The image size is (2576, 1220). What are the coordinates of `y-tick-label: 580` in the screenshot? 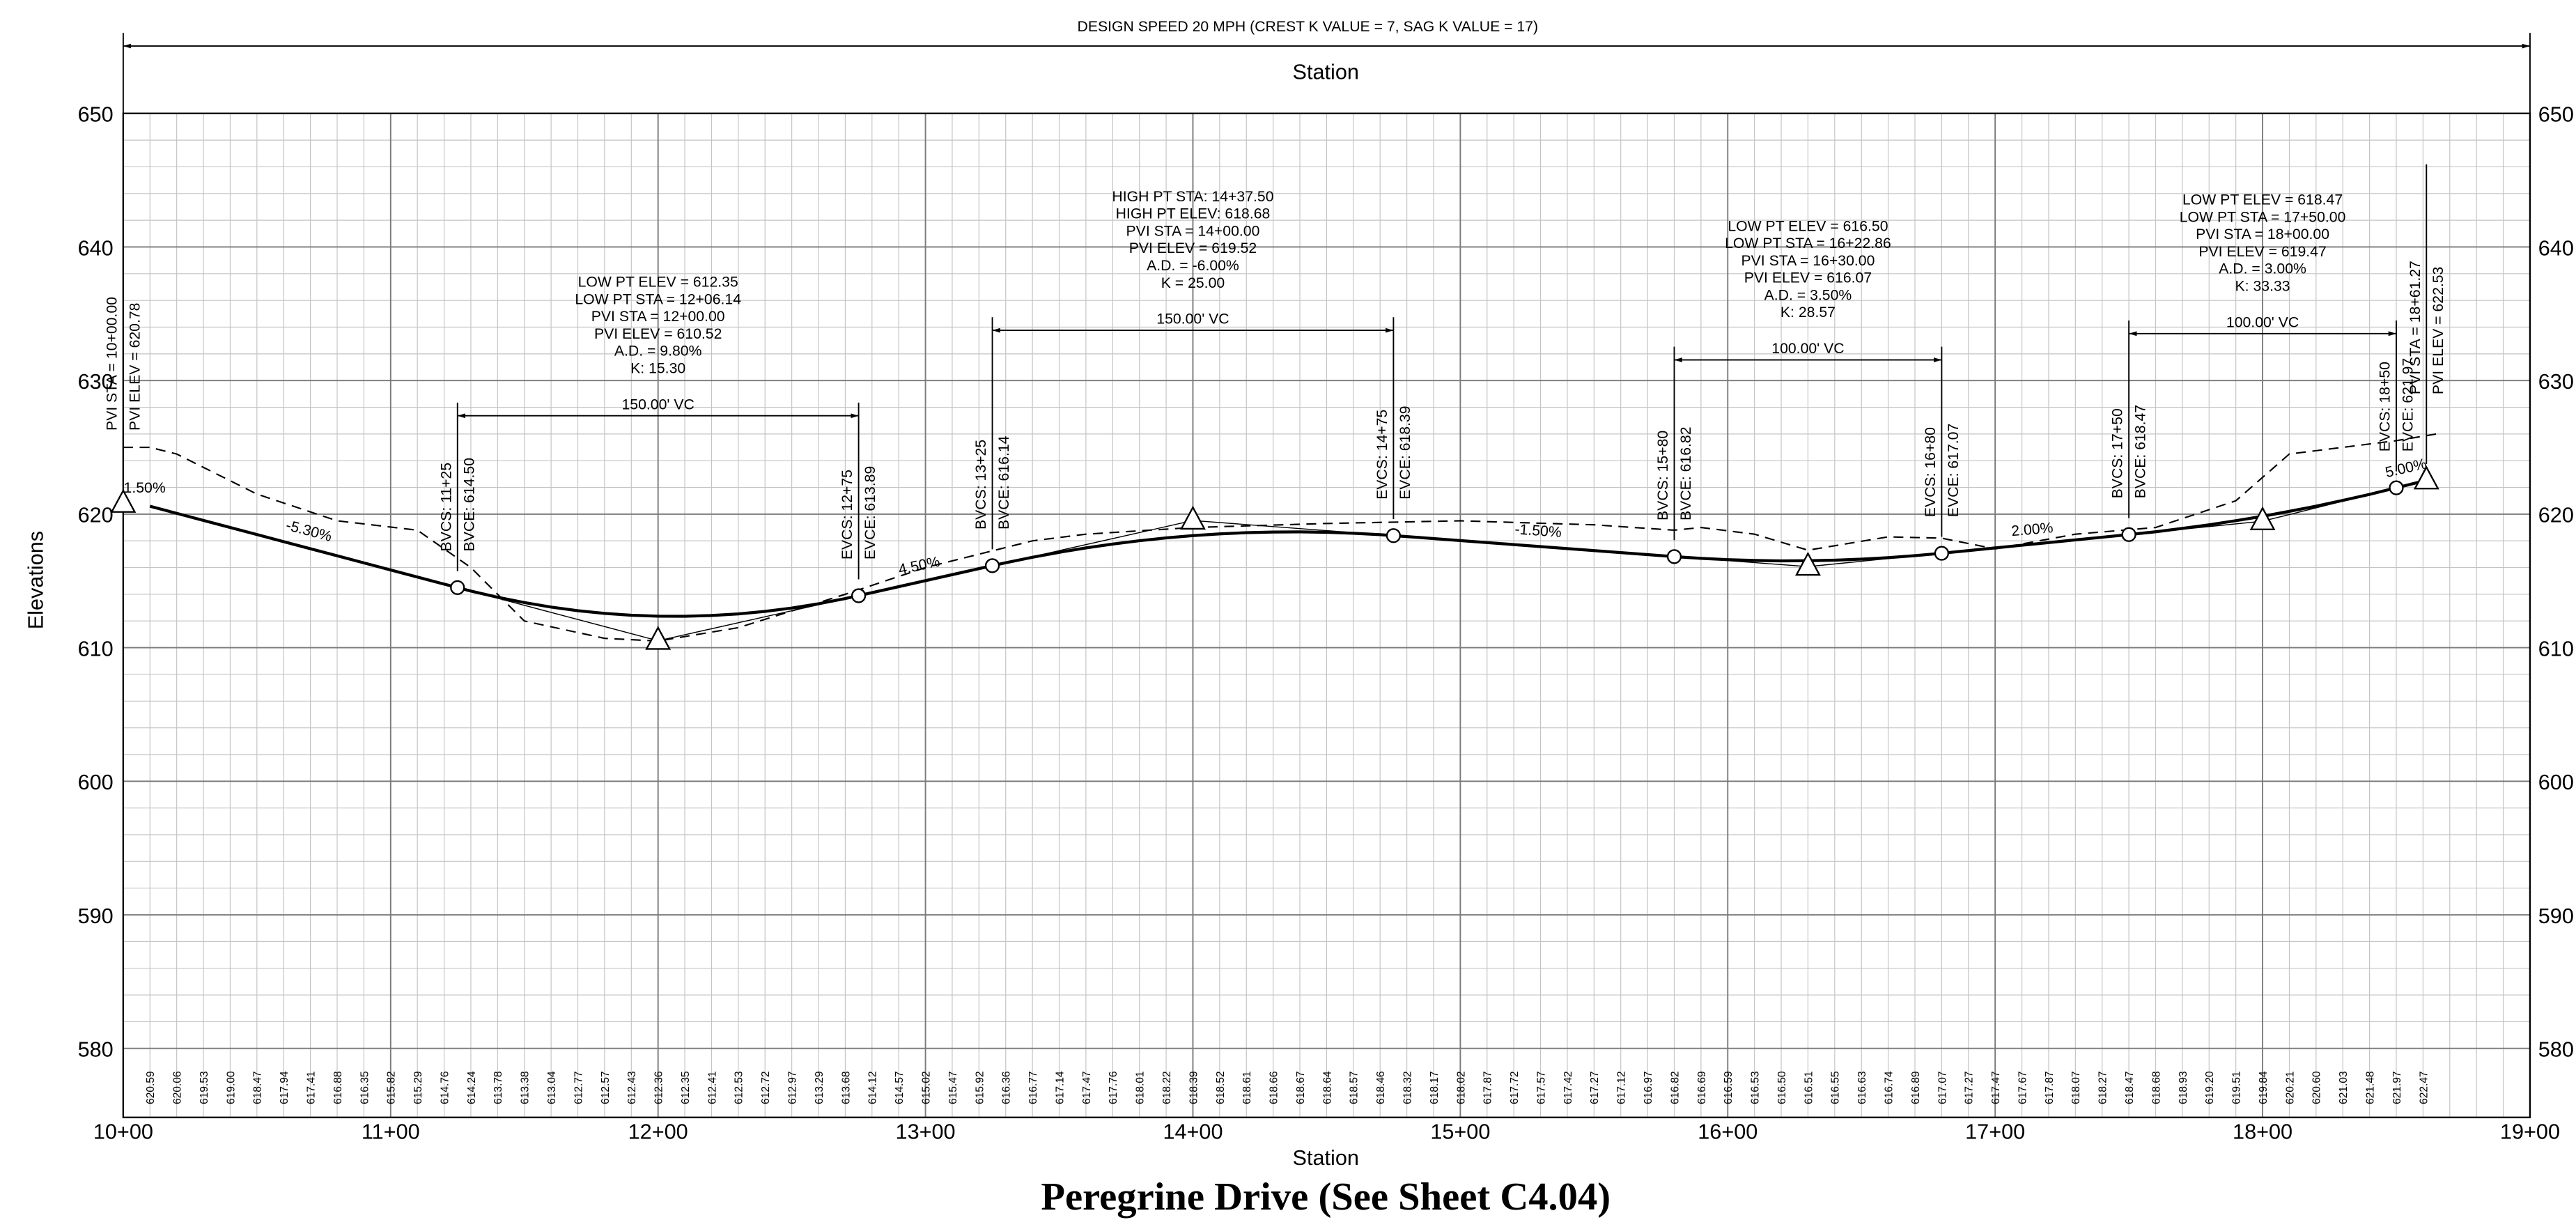 It's located at (96, 1050).